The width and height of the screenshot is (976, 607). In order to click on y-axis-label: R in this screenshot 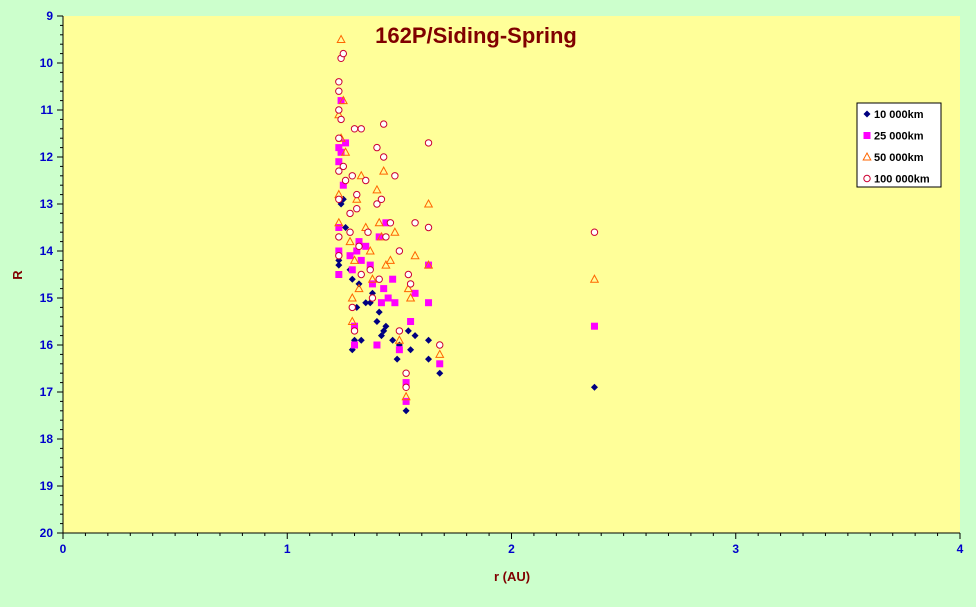, I will do `click(17, 275)`.